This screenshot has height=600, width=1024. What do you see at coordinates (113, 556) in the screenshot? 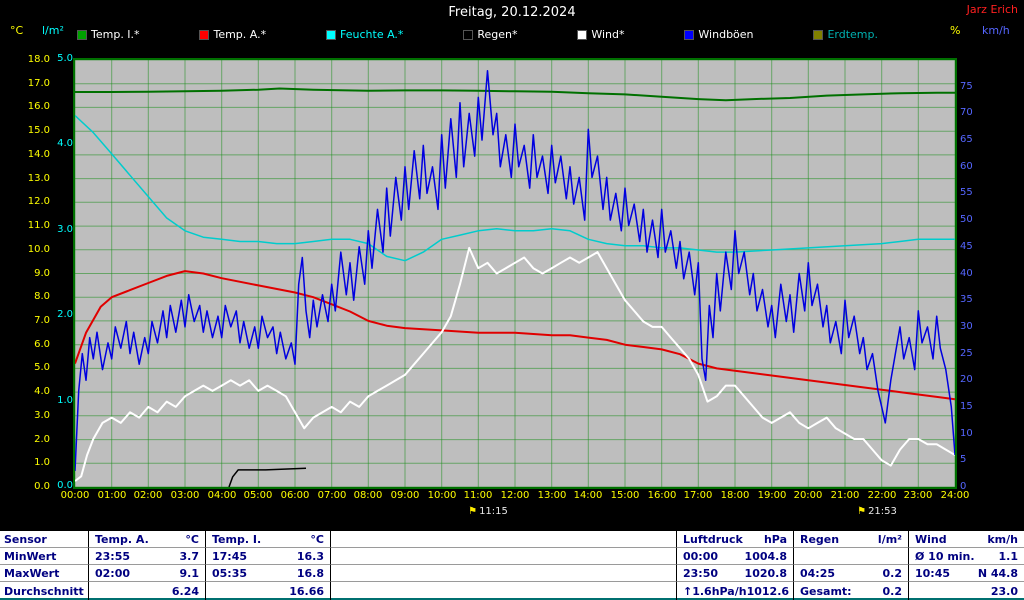
I see `table-cell-label: 23:55` at bounding box center [113, 556].